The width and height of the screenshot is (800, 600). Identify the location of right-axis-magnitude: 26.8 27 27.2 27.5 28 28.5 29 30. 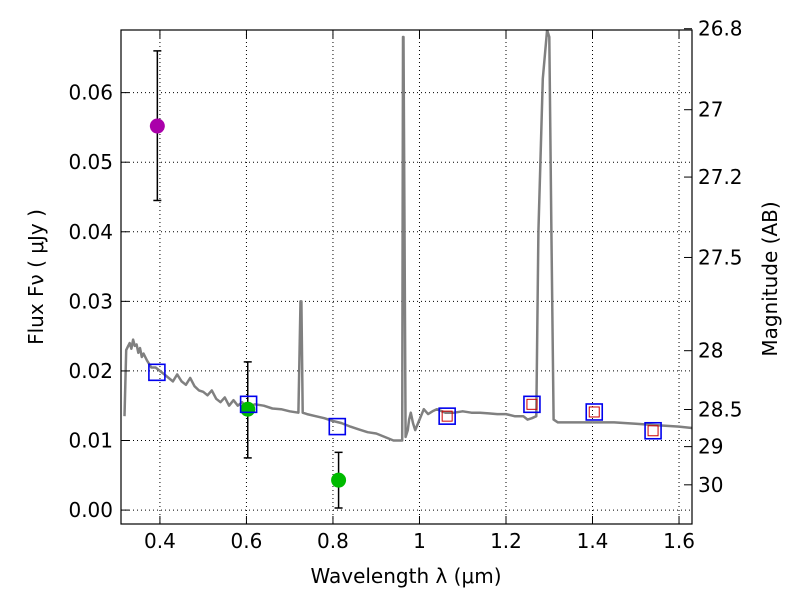
(713, 257).